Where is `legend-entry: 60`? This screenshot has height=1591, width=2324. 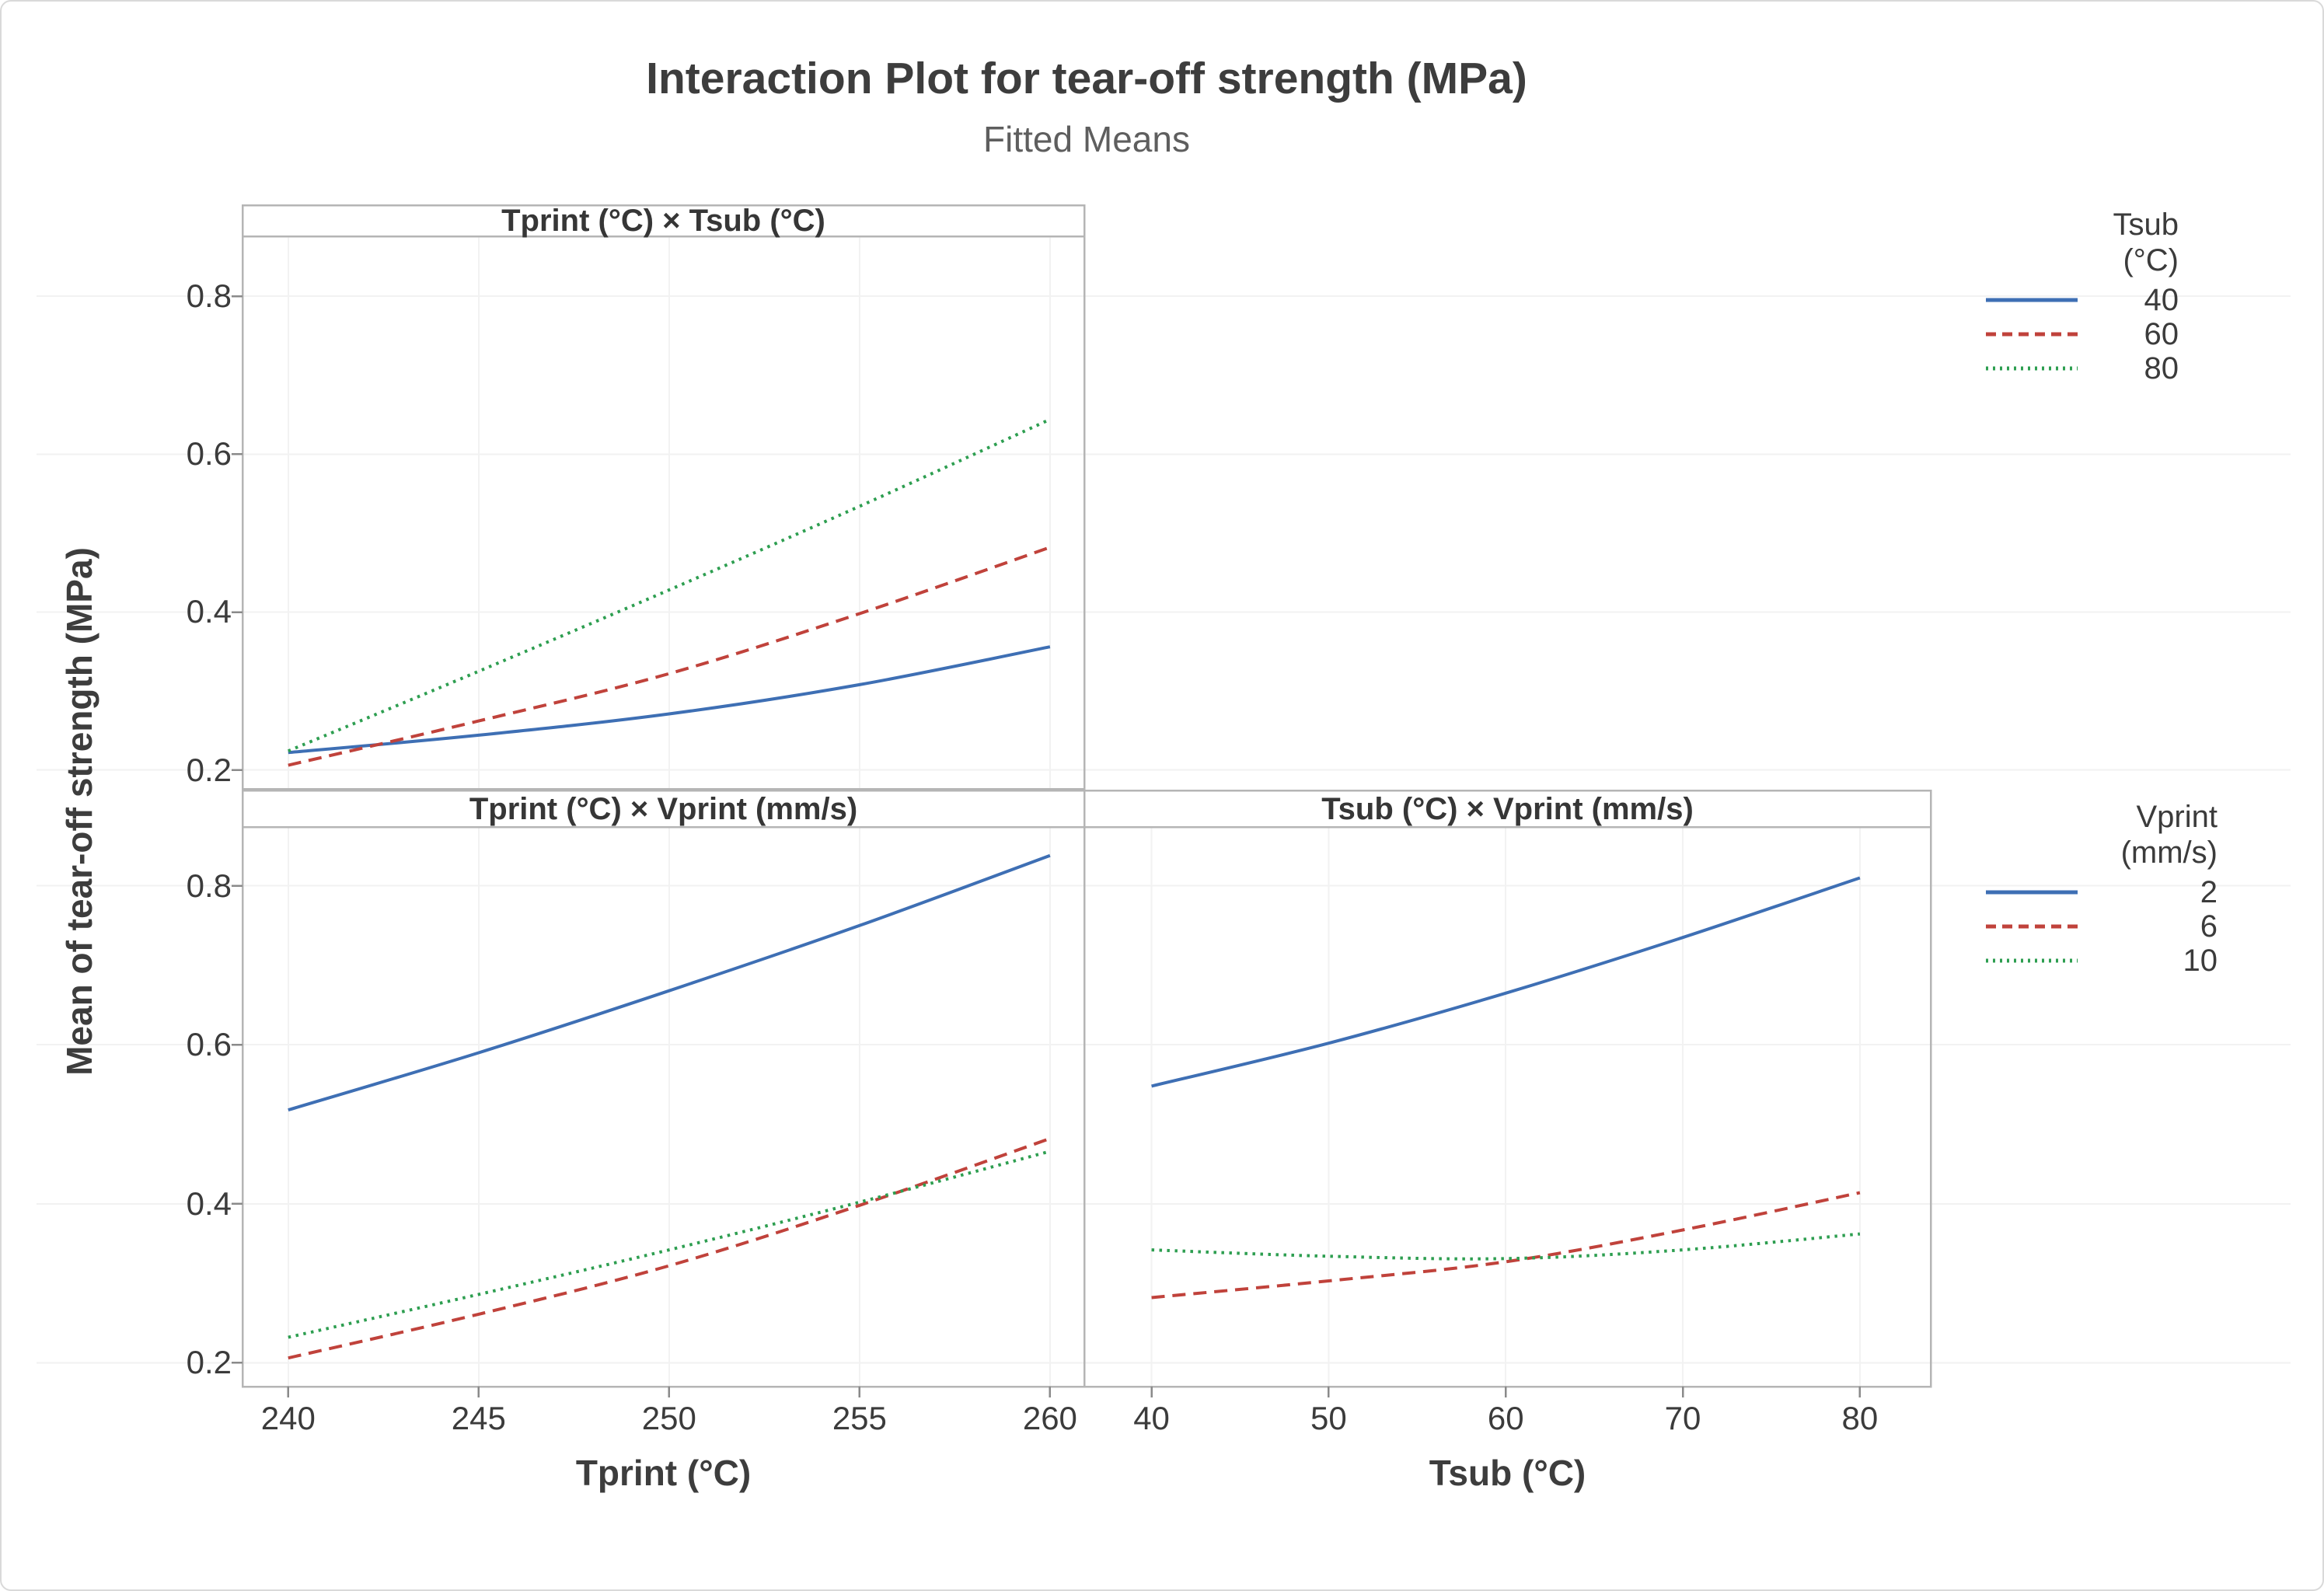
legend-entry: 60 is located at coordinates (2079, 334).